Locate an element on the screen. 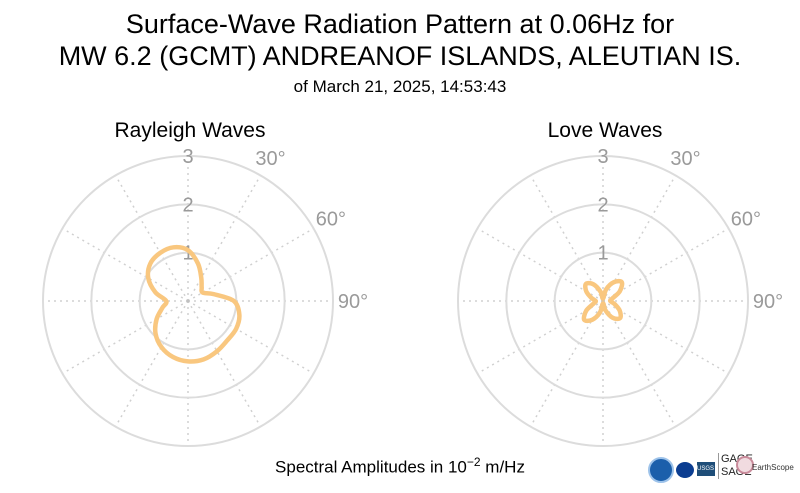 The height and width of the screenshot is (493, 800). amplitude-units-caption: Spectral Amplitudes in 10−2 m/Hz is located at coordinates (400, 466).